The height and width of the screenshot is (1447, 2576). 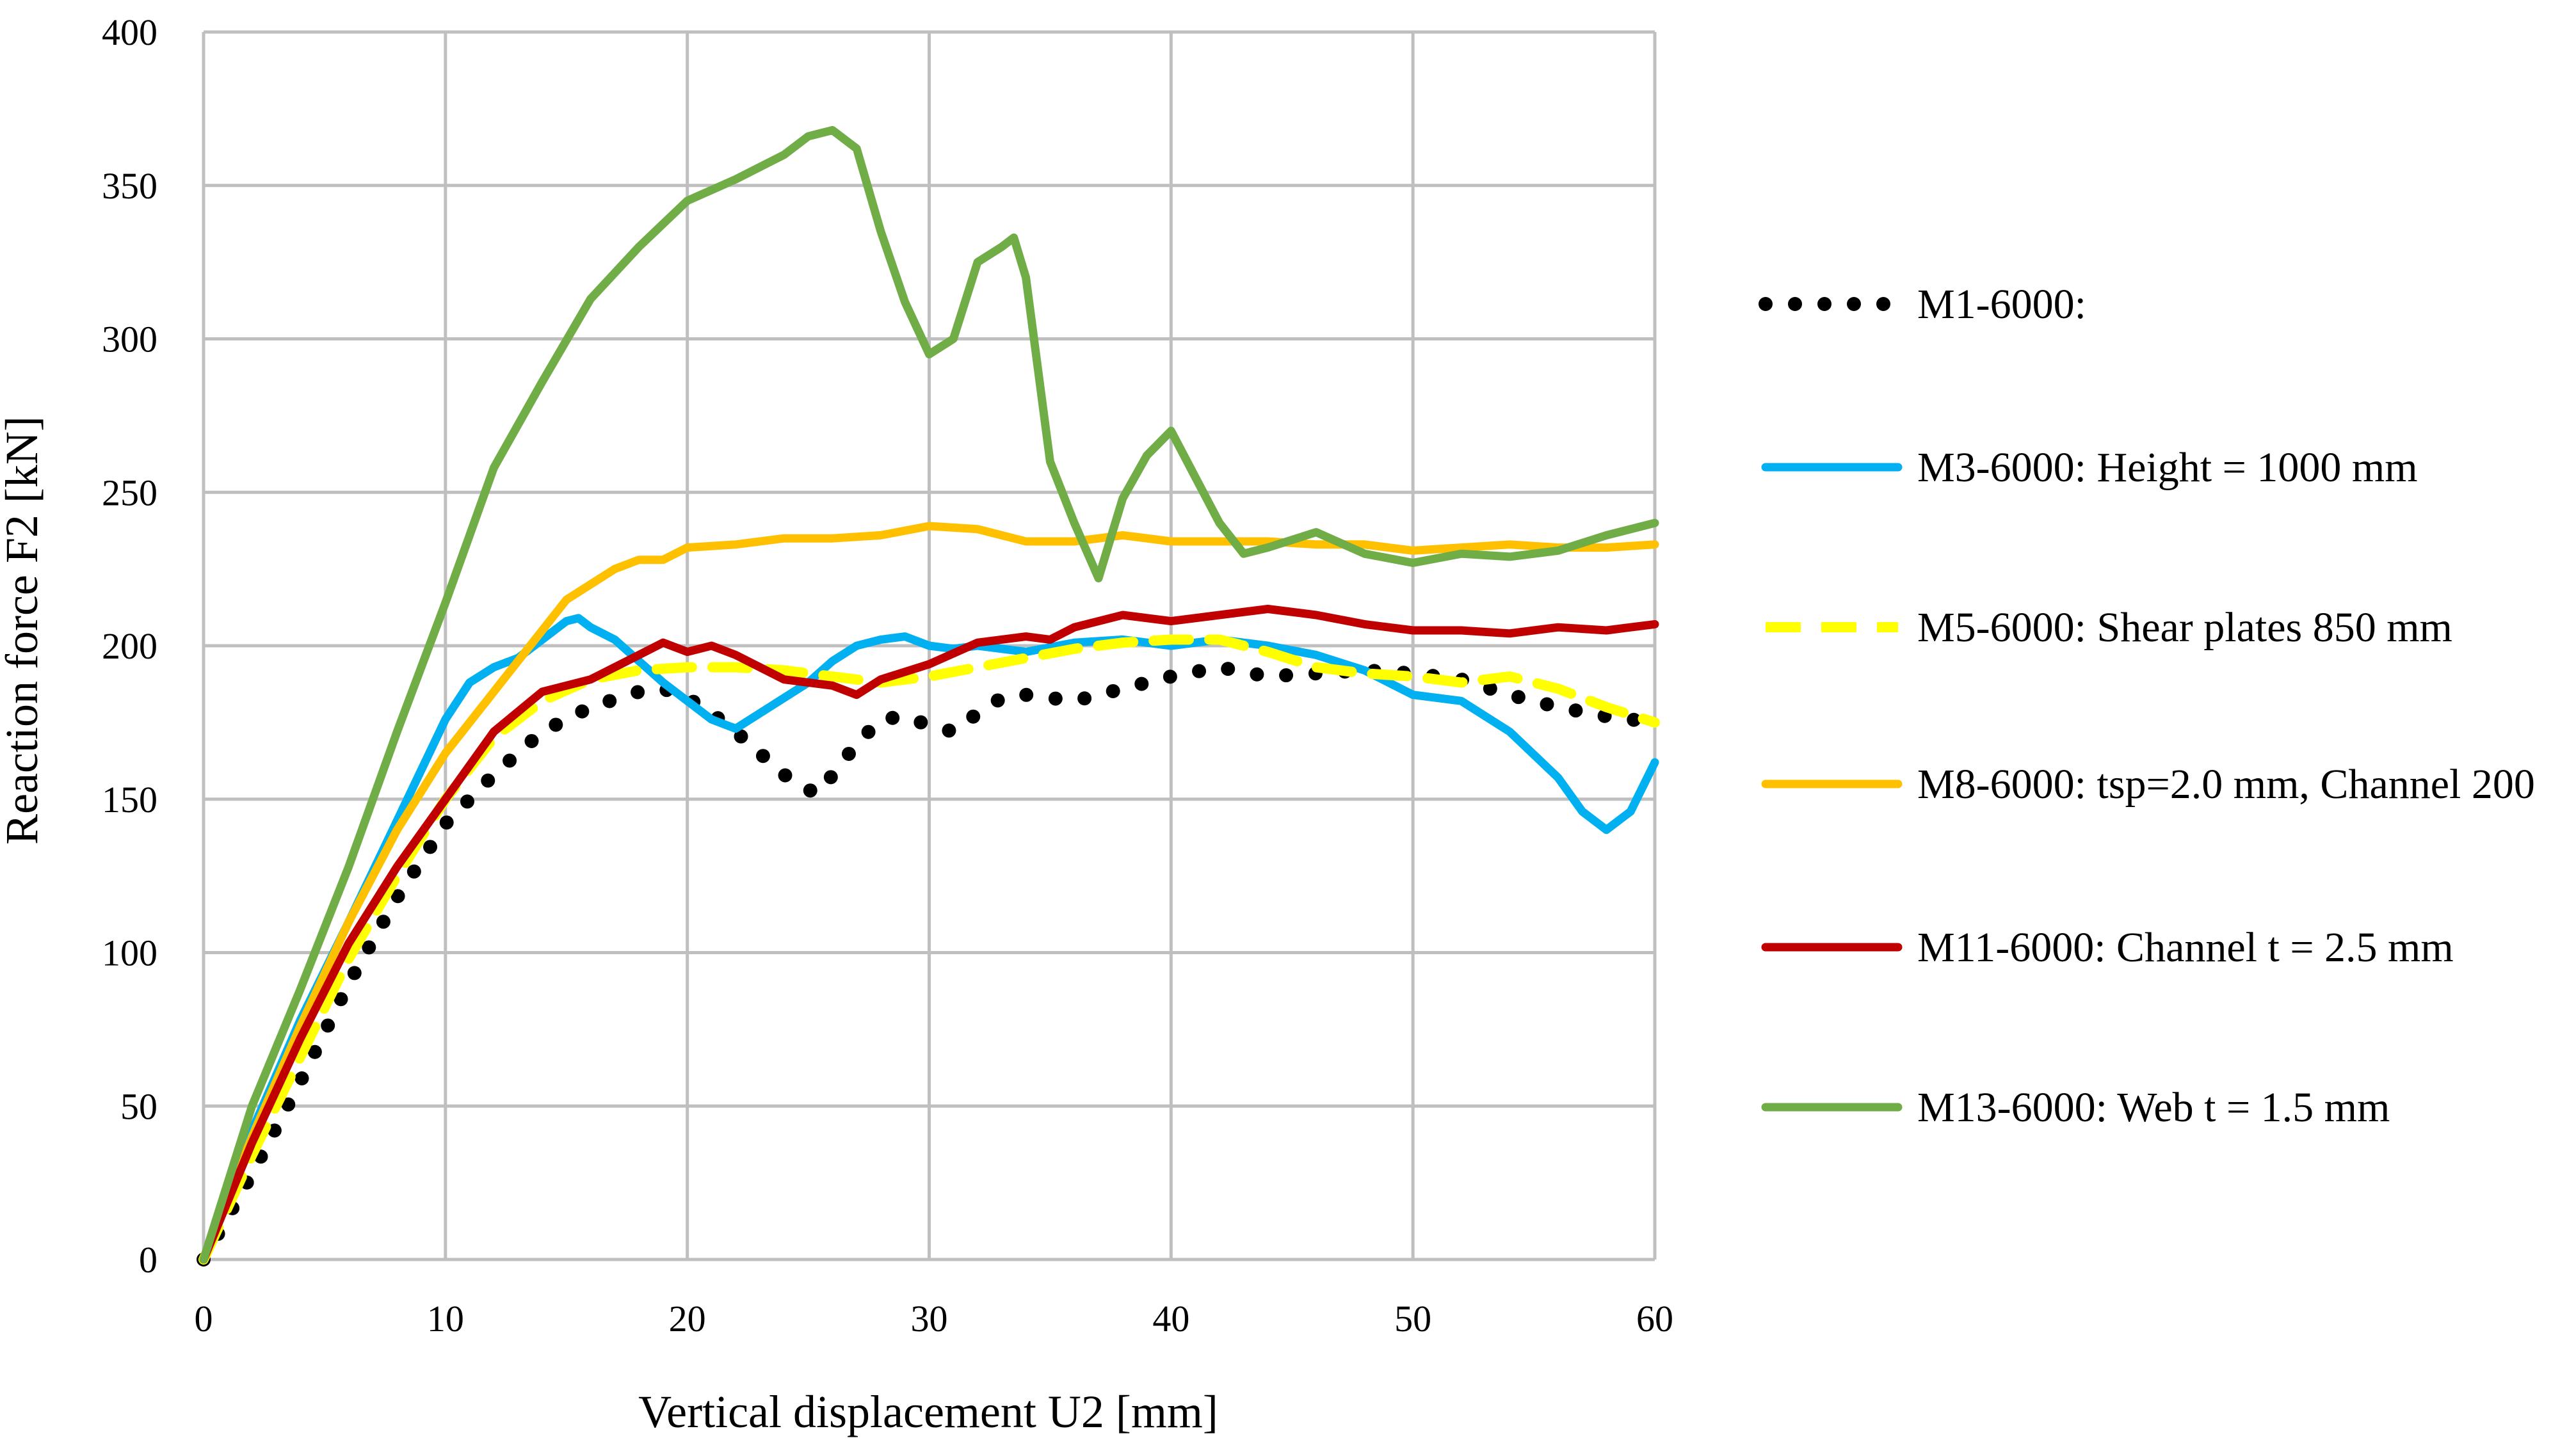 I want to click on x-tick-label: 40, so click(x=1170, y=1319).